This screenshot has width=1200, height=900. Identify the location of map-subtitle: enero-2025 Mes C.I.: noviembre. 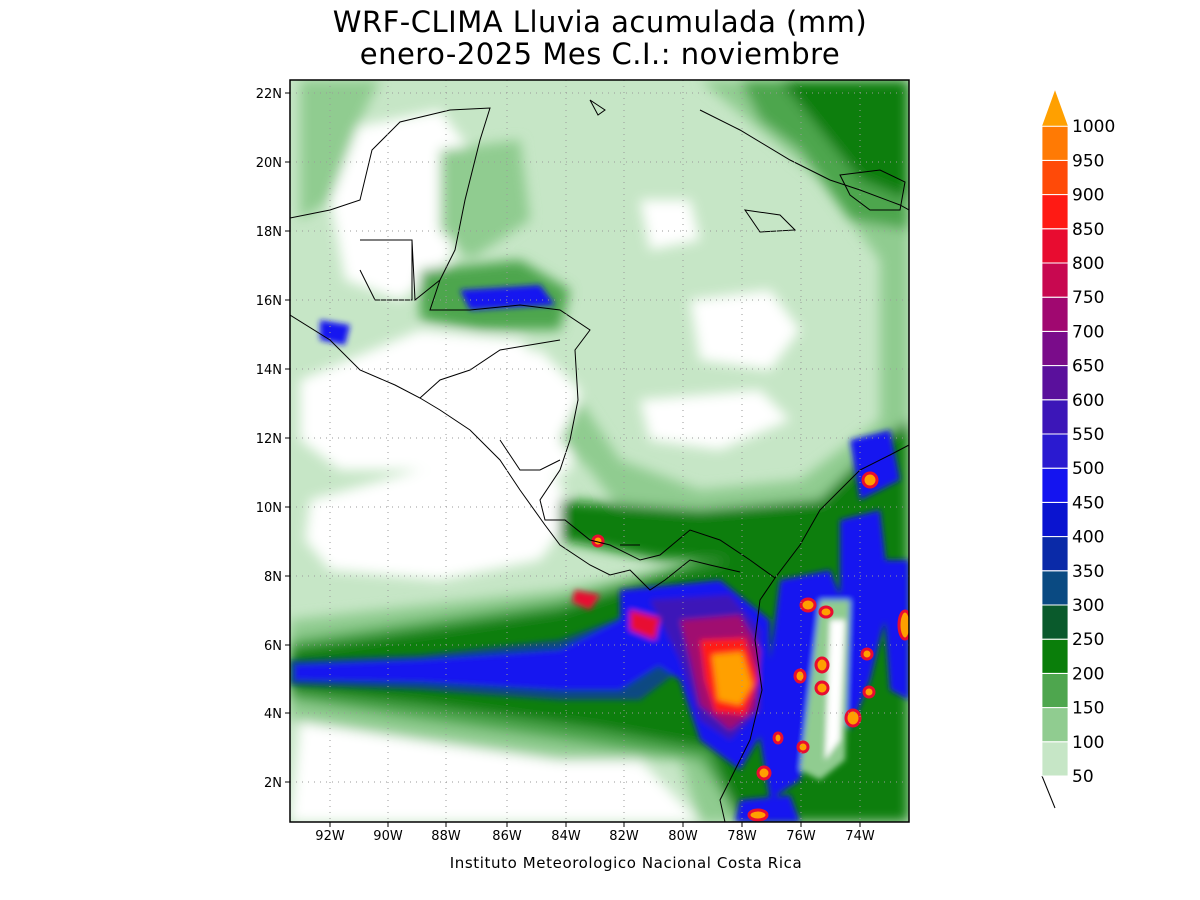
(600, 54).